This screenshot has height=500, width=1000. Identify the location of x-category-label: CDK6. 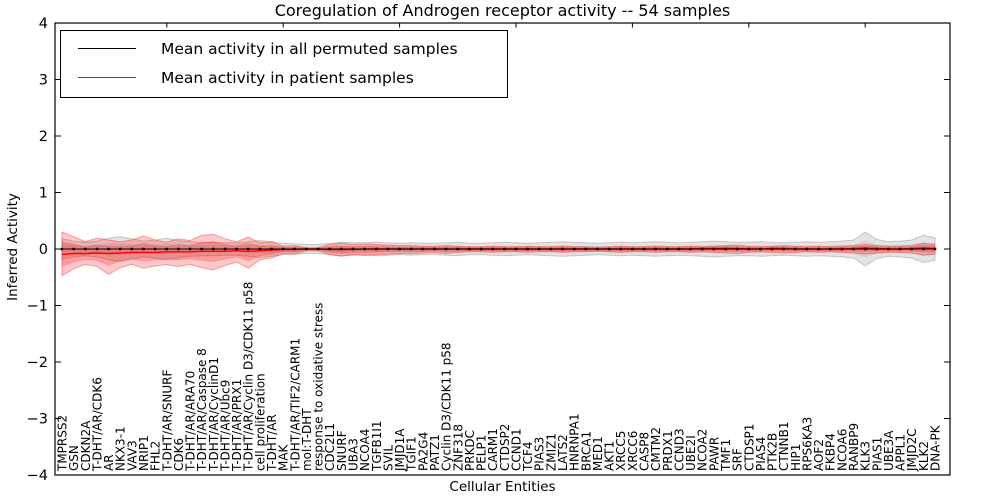
(179, 454).